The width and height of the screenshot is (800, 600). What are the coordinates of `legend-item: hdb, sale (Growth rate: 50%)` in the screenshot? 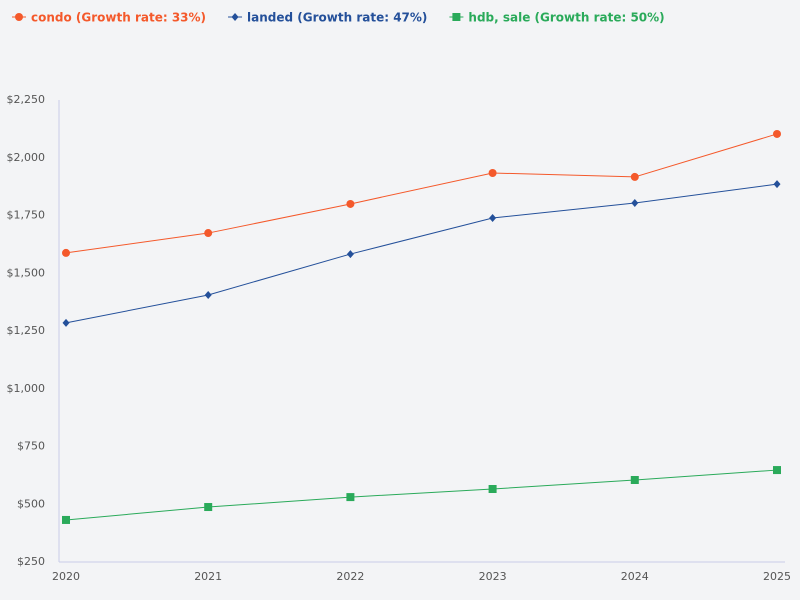 It's located at (557, 18).